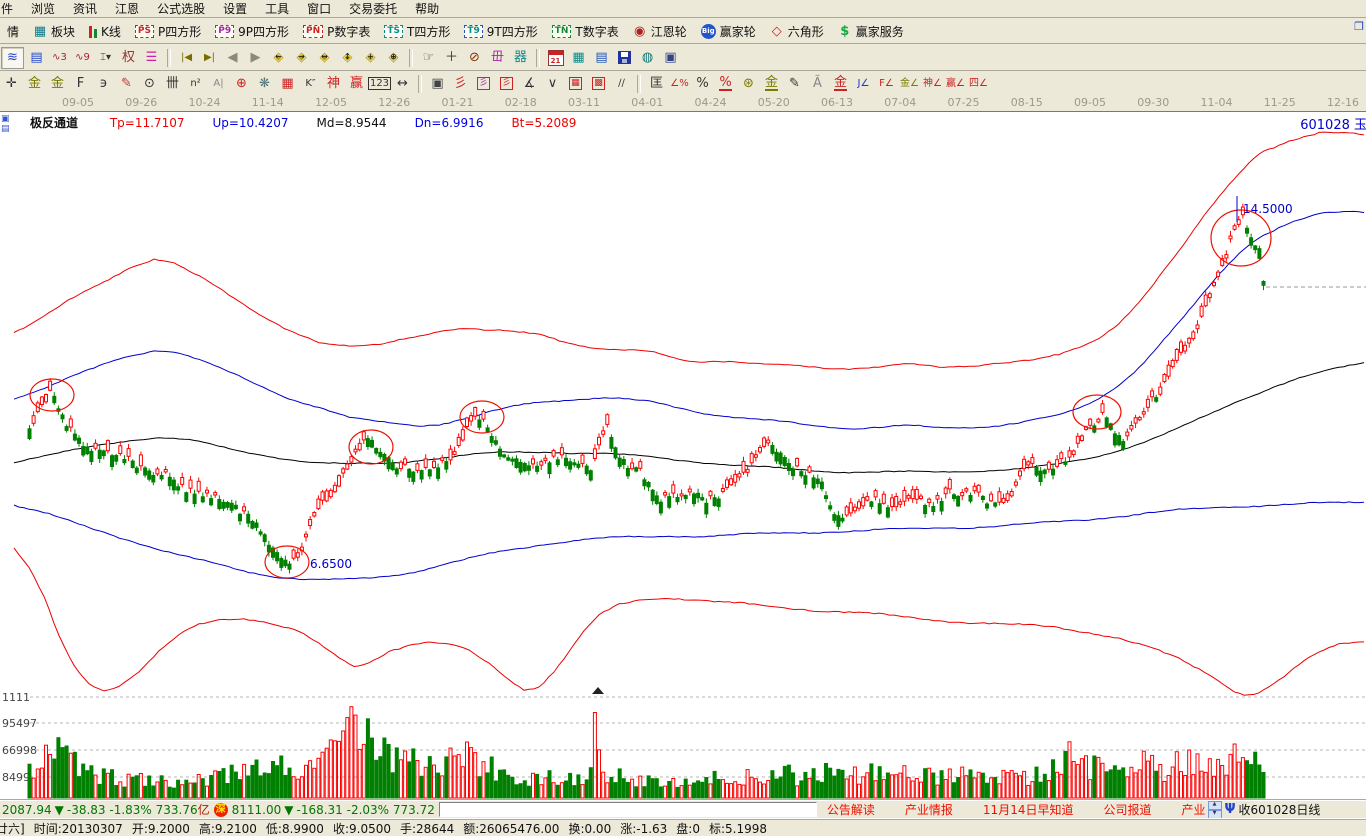 The image size is (1366, 836). I want to click on menu-item-3: 江恩, so click(127, 9).